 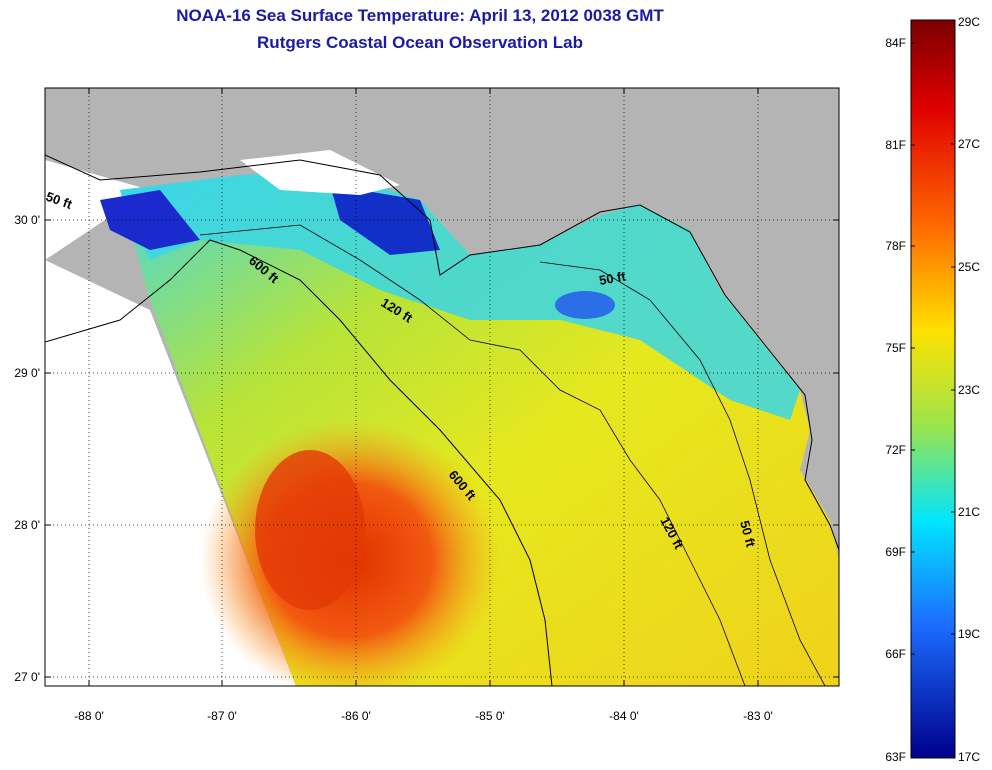 I want to click on colorbar-f-label: 63F, so click(x=895, y=757).